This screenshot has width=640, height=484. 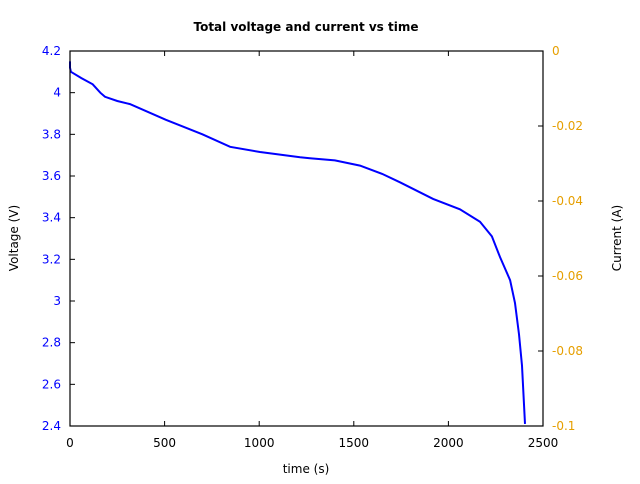 What do you see at coordinates (543, 443) in the screenshot?
I see `x-tick-label: 2500` at bounding box center [543, 443].